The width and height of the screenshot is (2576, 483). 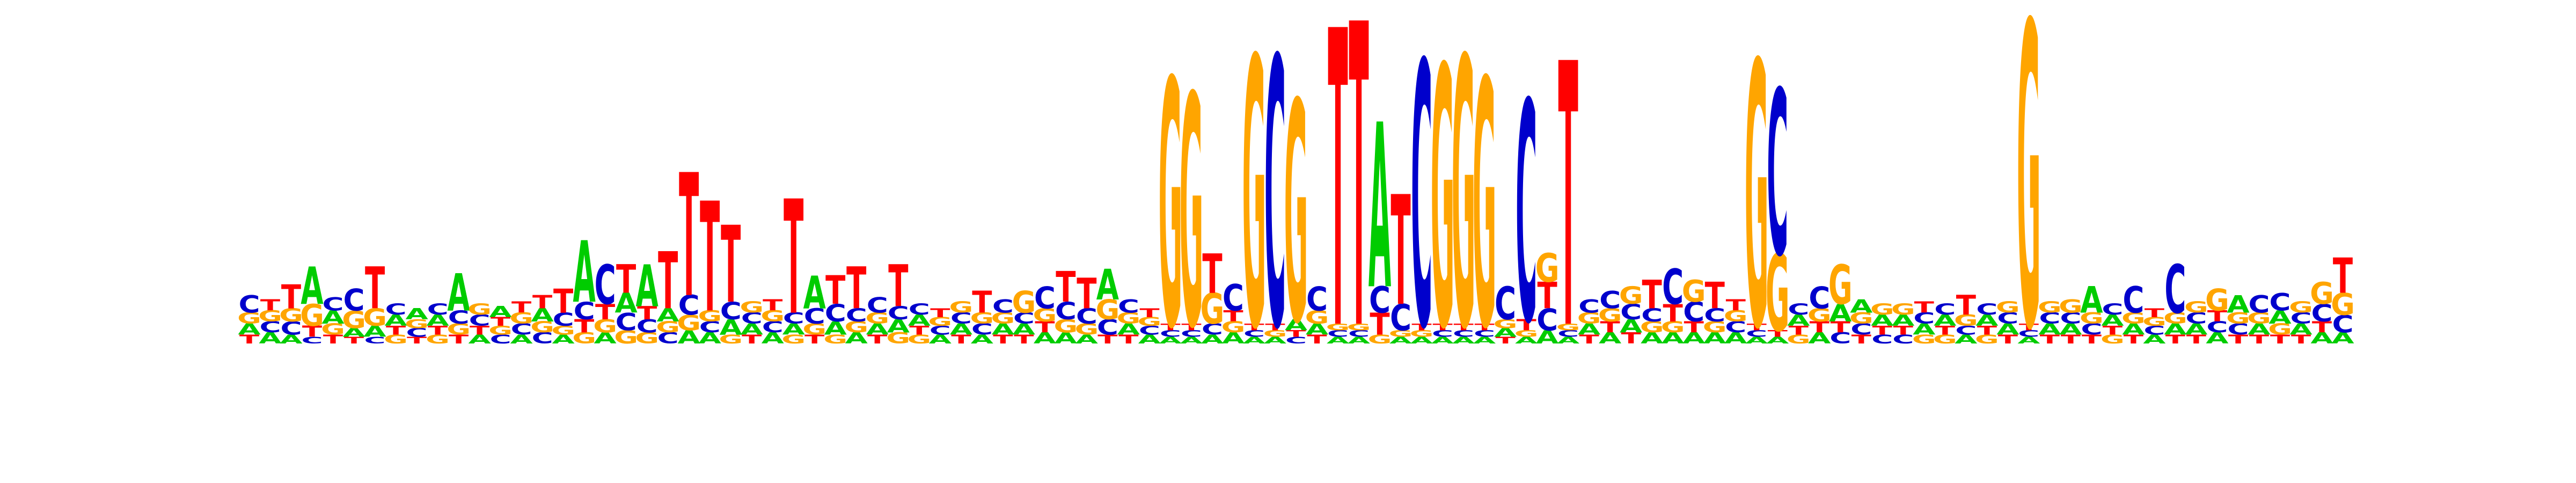 I want to click on logo-letter-a-pos-84: A, so click(x=1987, y=321).